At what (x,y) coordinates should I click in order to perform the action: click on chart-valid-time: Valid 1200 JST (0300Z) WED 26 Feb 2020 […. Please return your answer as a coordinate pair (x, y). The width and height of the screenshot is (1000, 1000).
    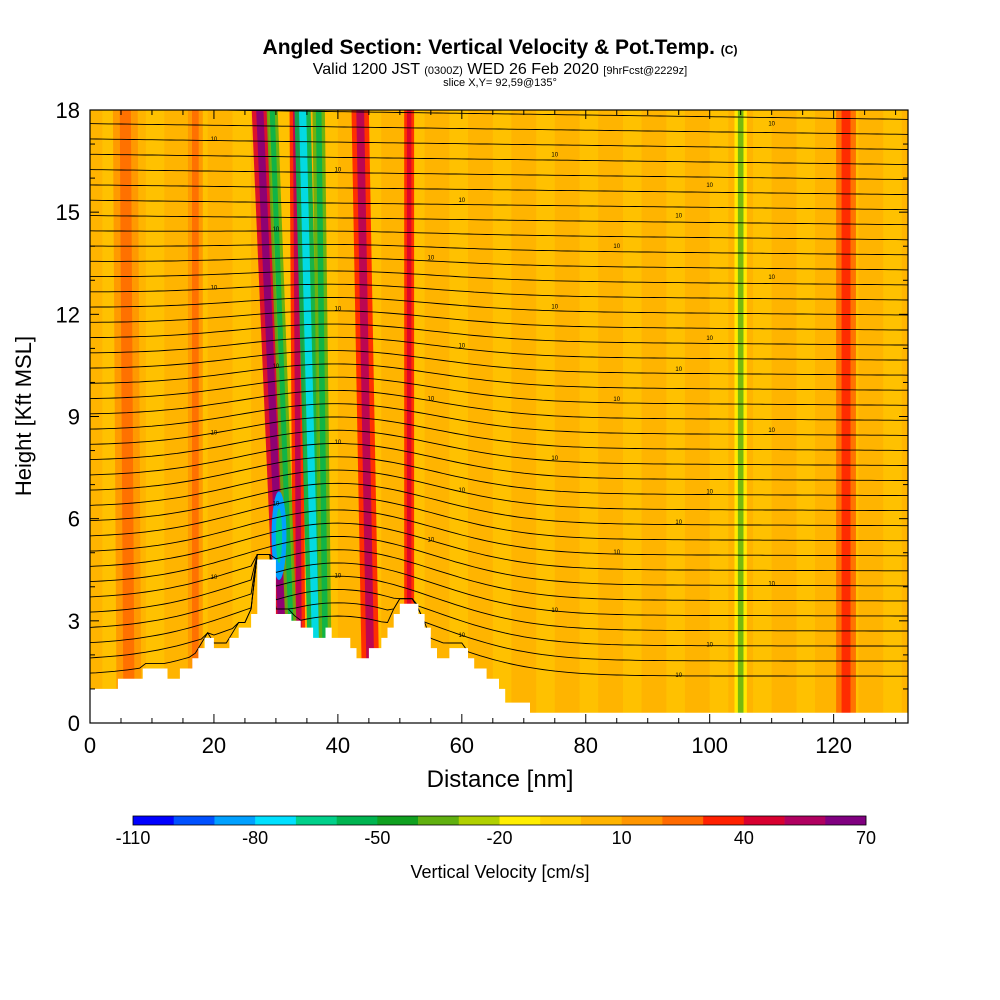
    Looking at the image, I should click on (500, 69).